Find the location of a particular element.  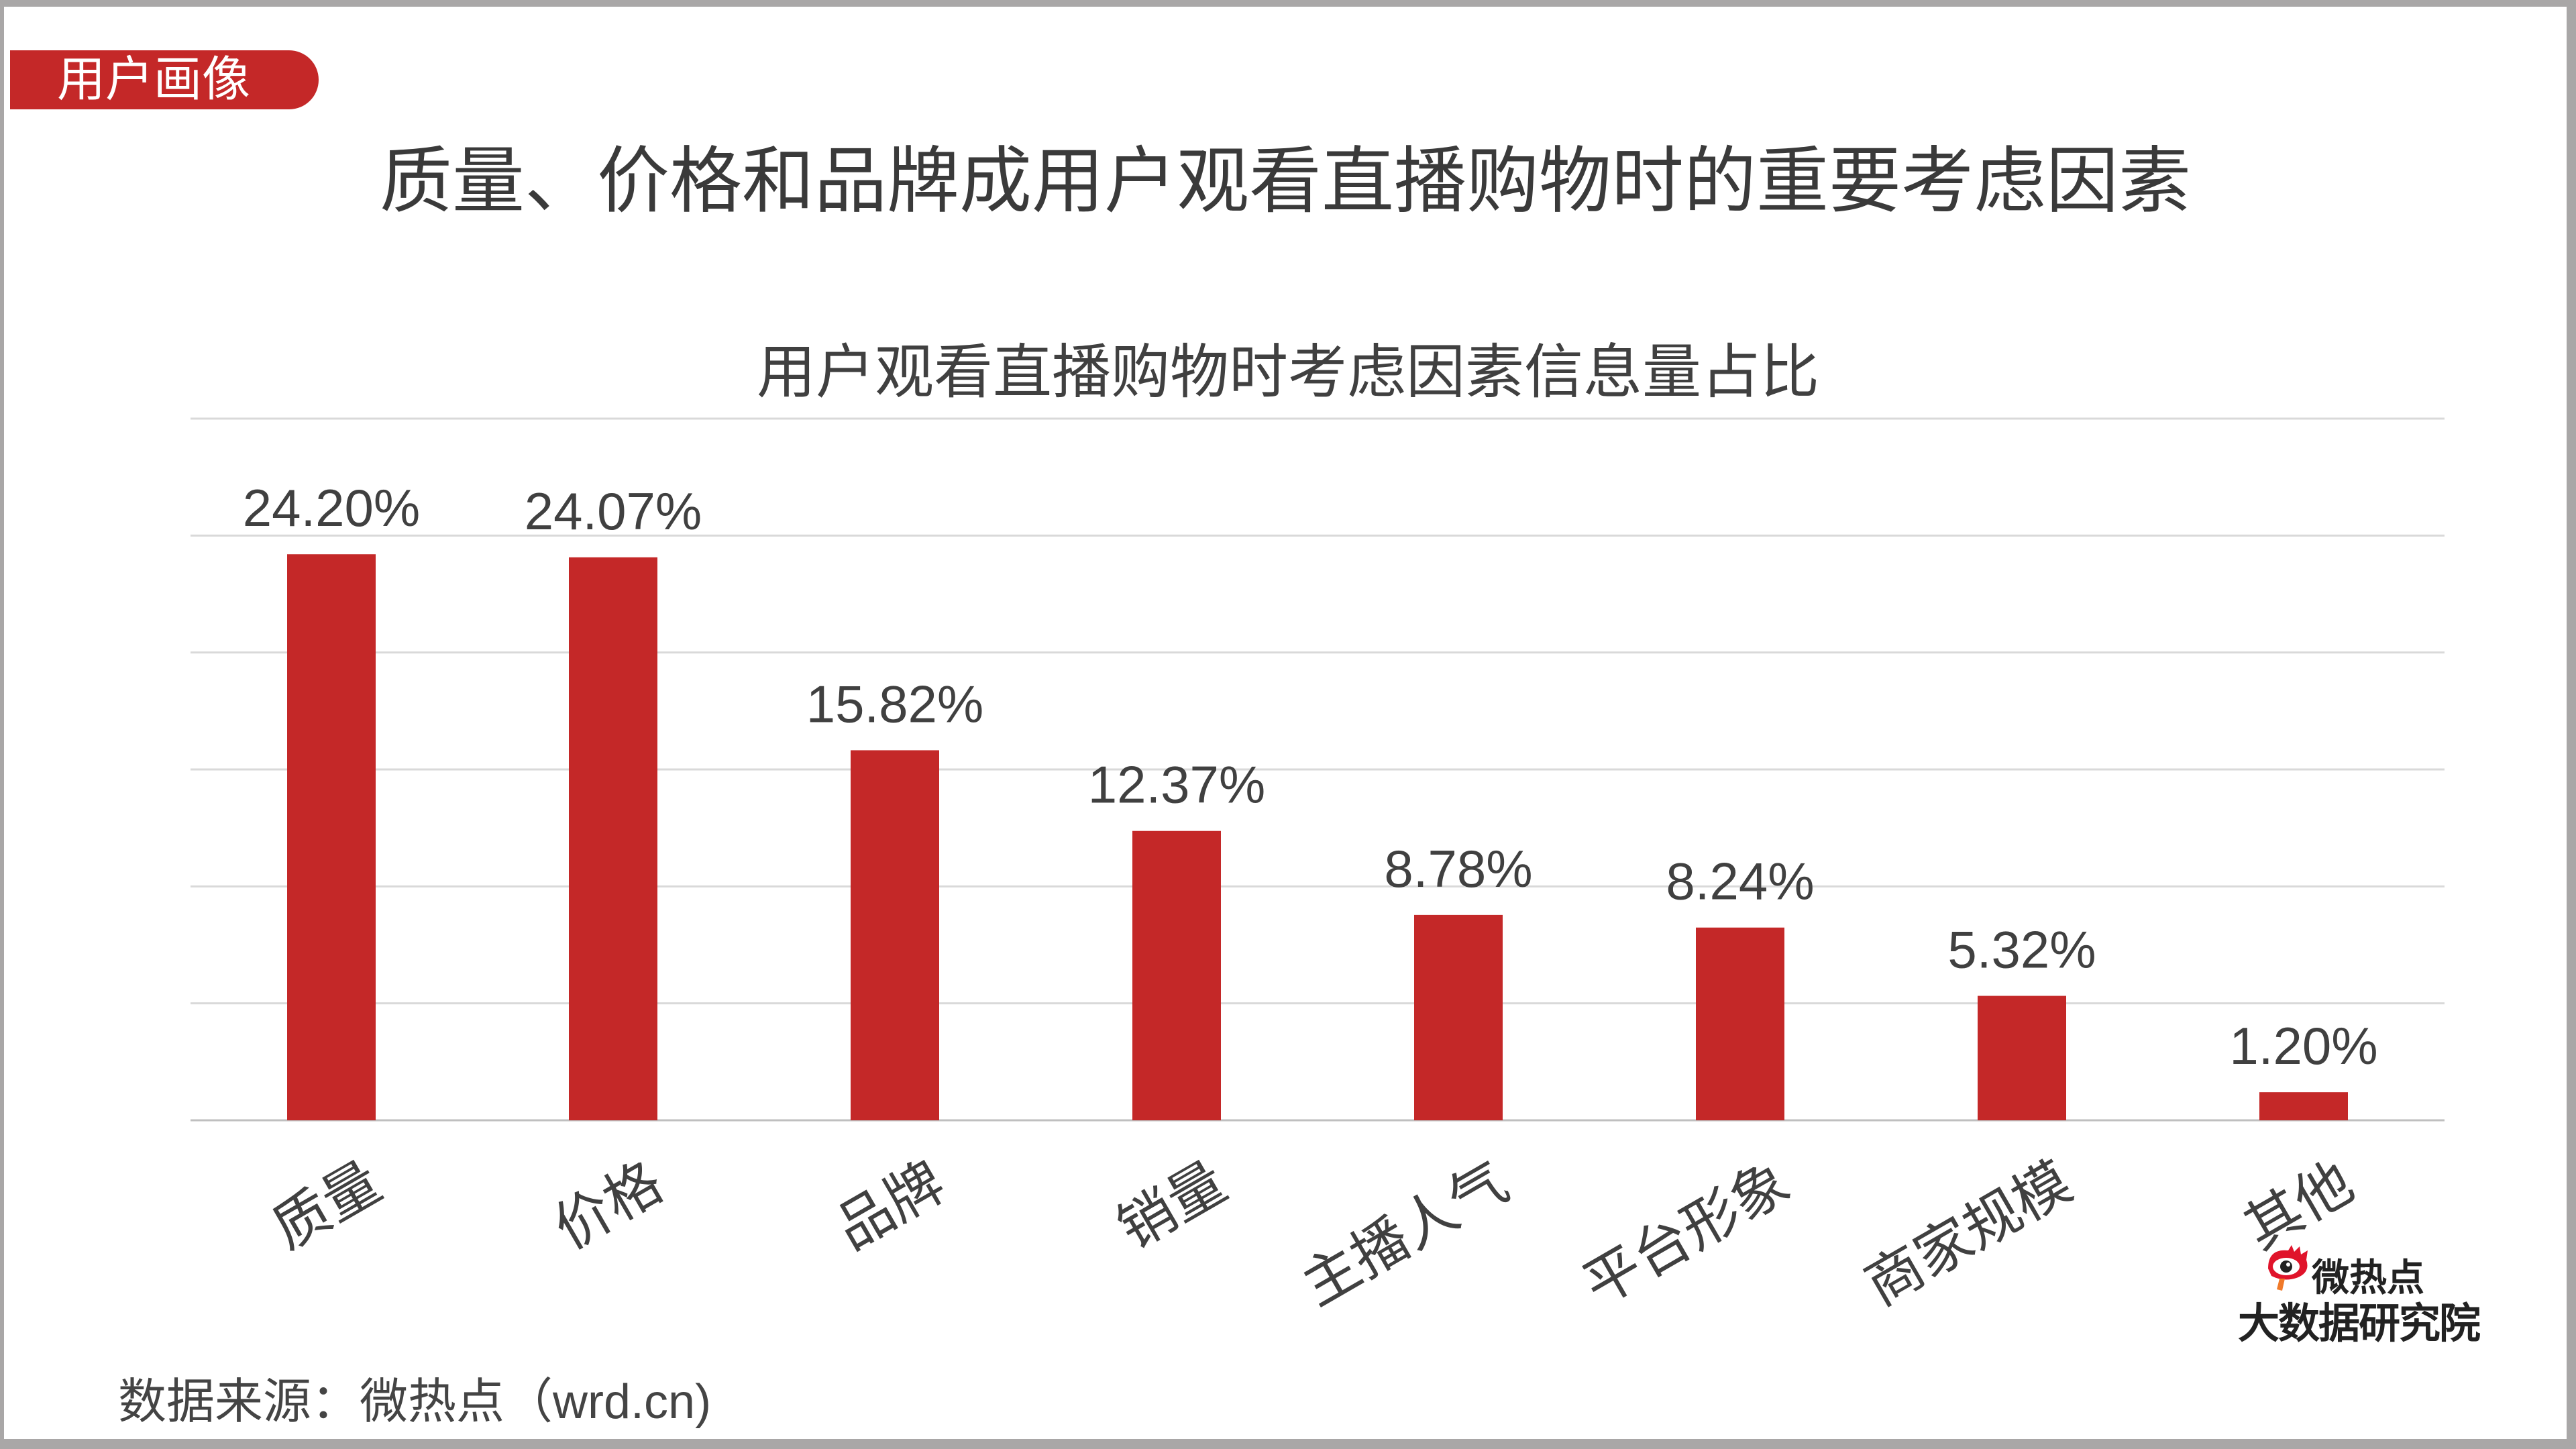

category-label: 质量 is located at coordinates (326, 1205).